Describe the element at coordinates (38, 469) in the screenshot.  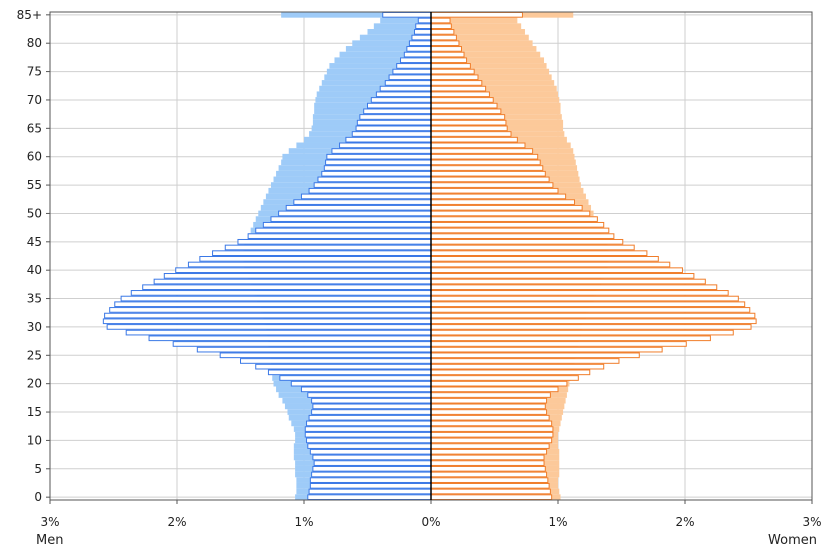
I see `y-tick-label: 5` at that location.